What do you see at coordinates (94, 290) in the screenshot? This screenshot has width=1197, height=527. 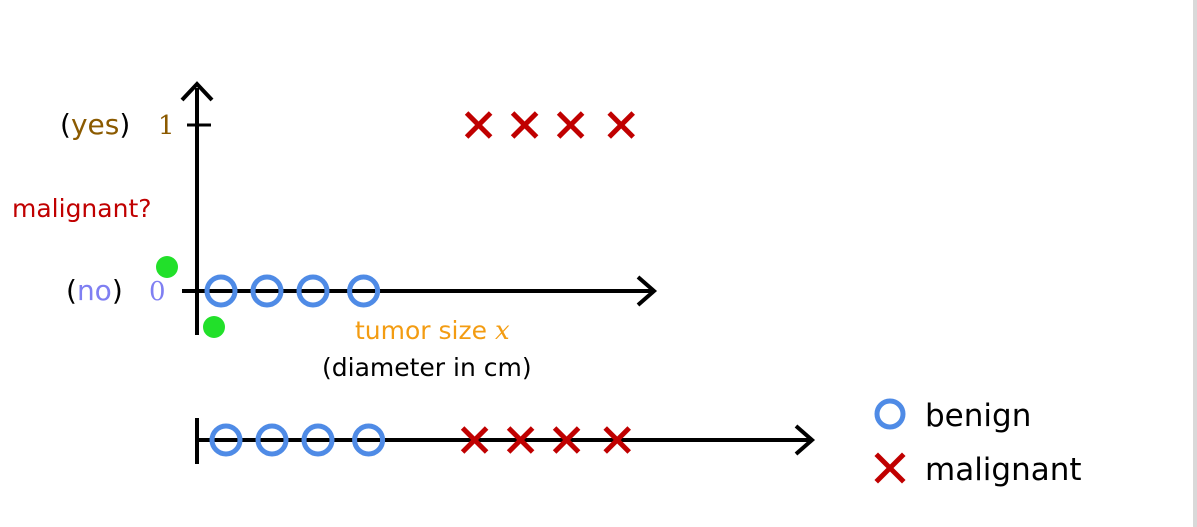 I see `no-label: (no)` at bounding box center [94, 290].